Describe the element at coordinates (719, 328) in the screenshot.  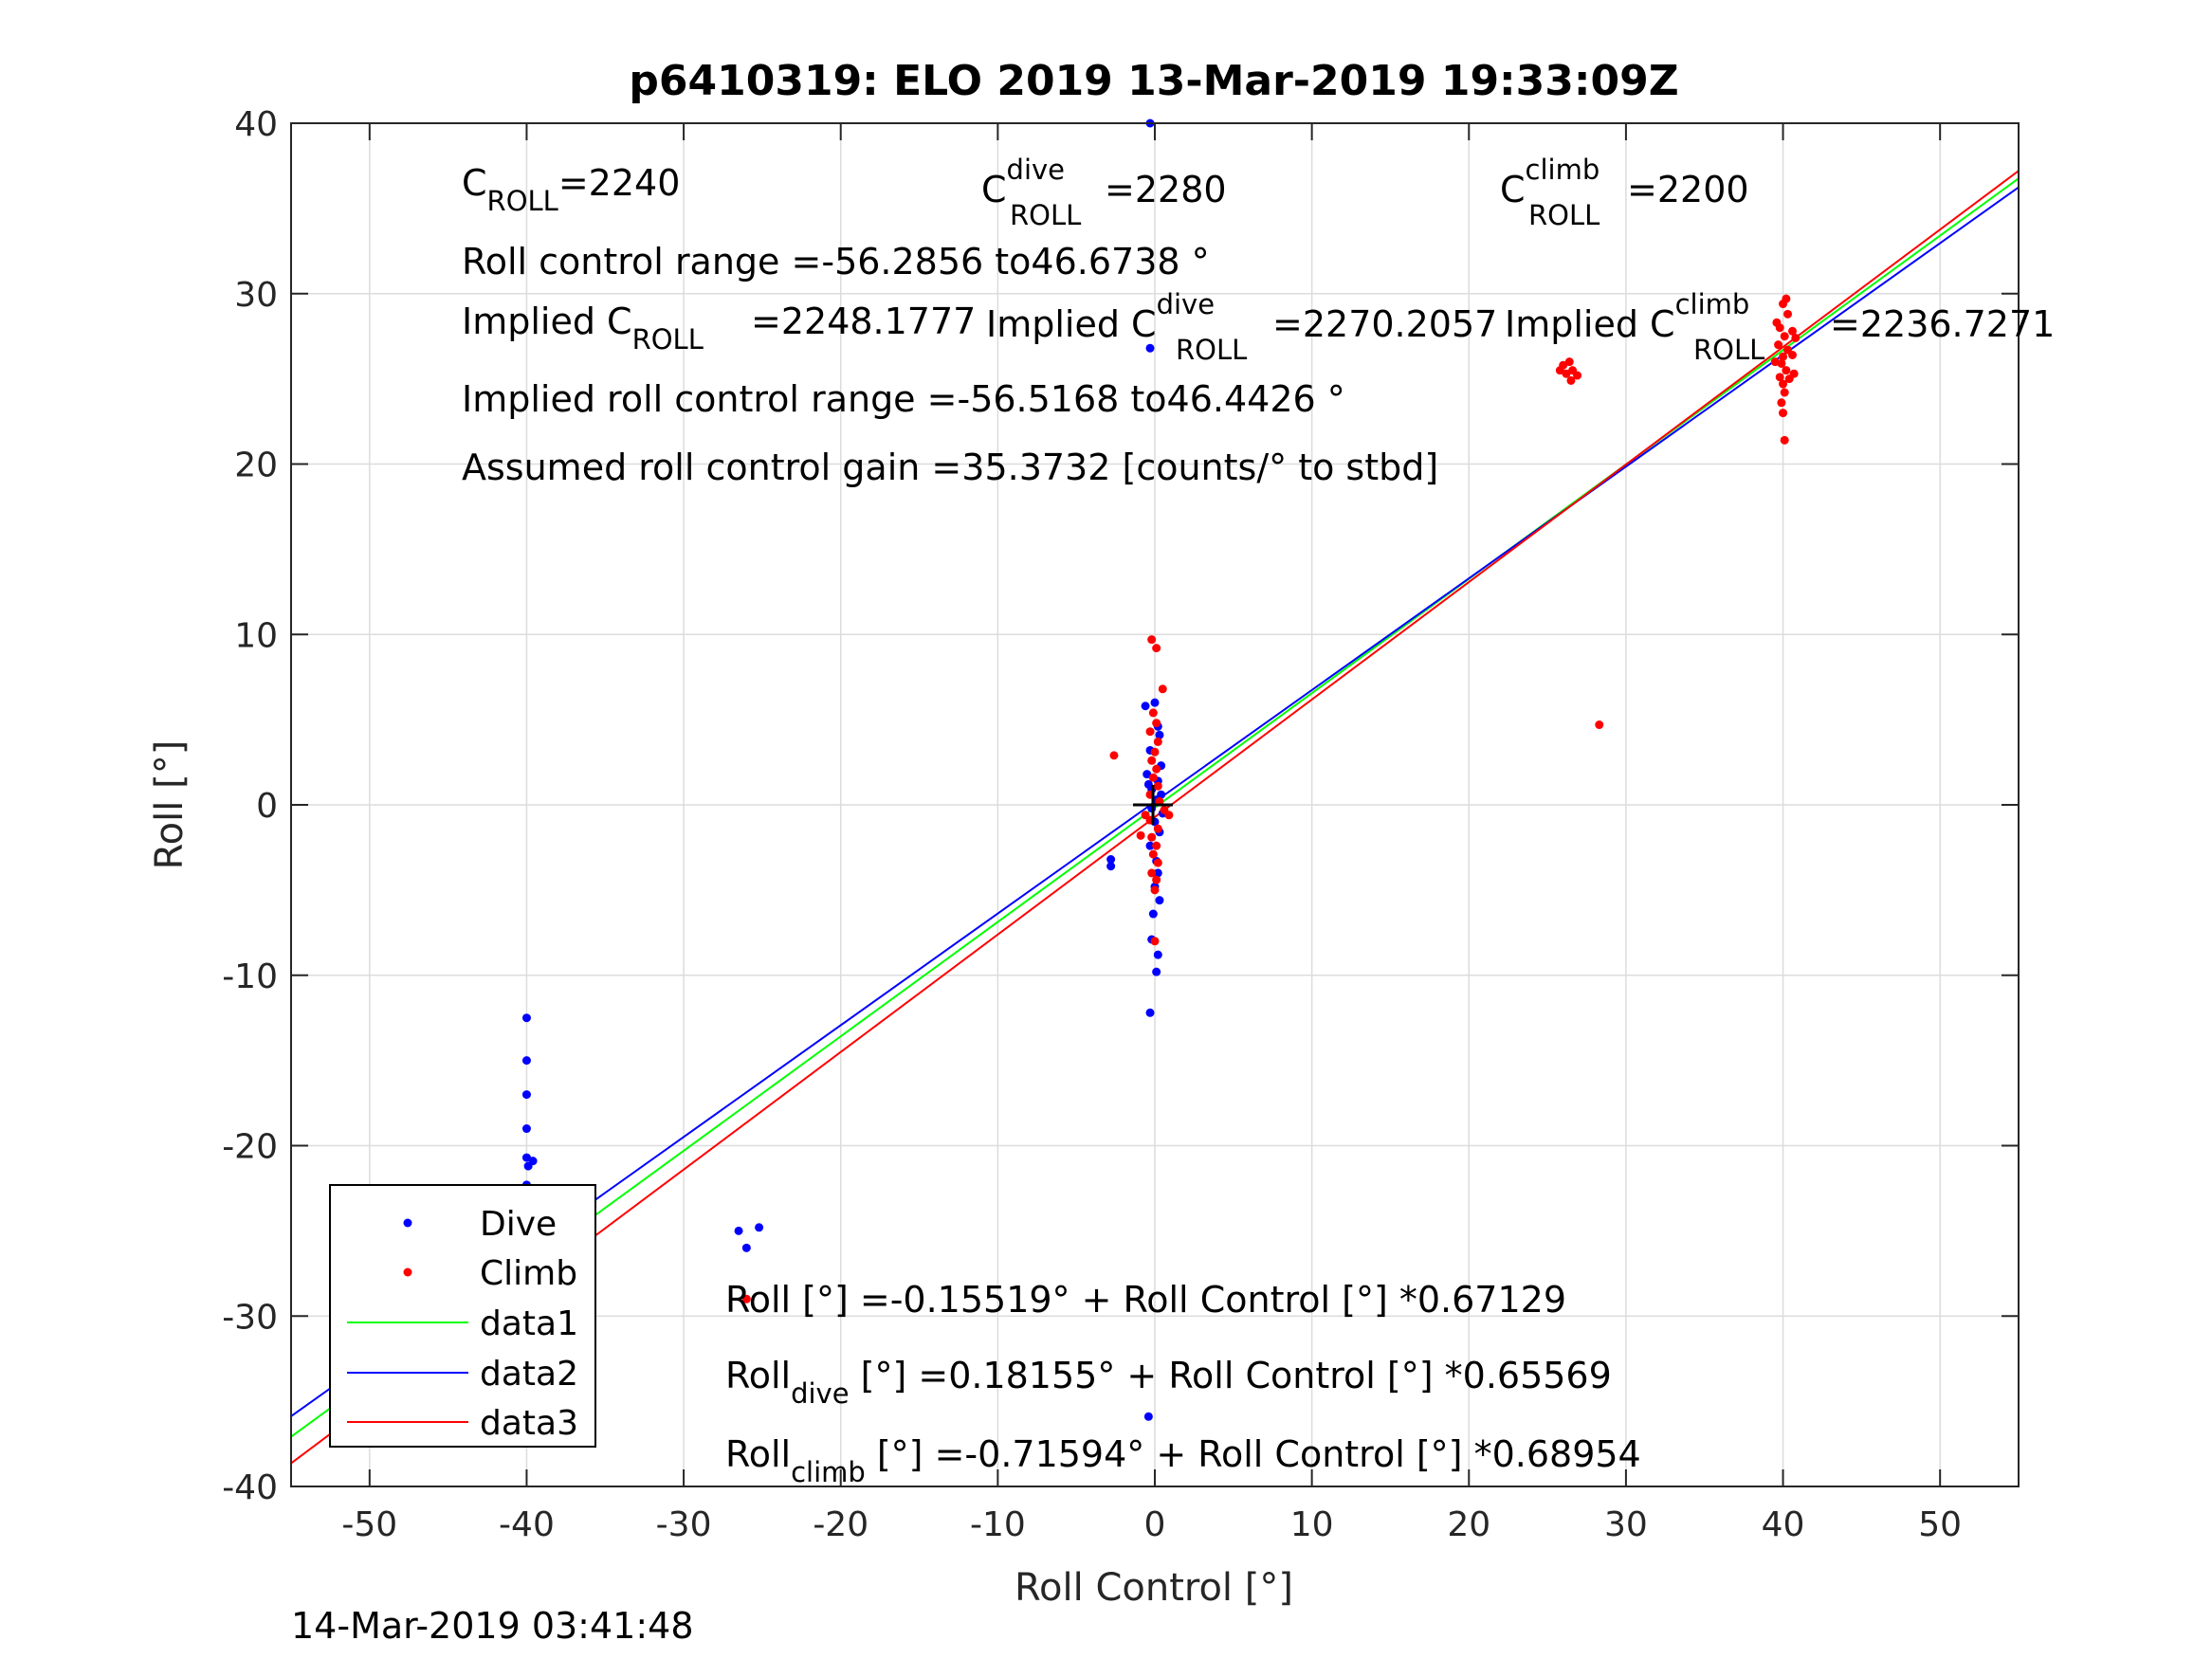
I see `implied-c-roll-annotation: Implied CROLL =2248.1777` at that location.